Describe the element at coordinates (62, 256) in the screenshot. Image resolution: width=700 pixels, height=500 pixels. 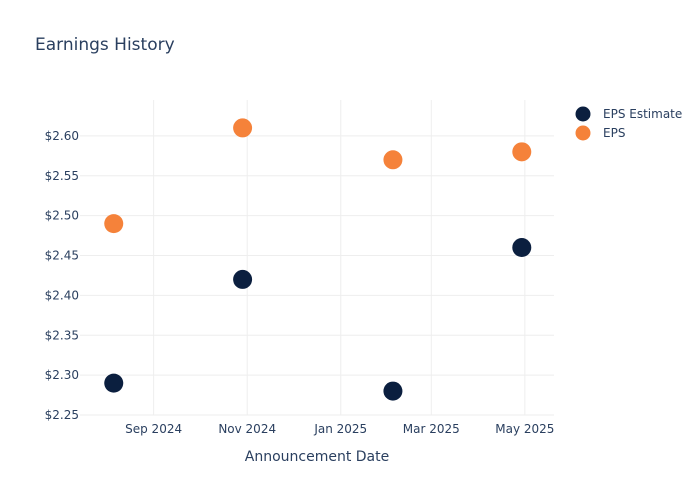
I see `y-tick-label: $2.45` at that location.